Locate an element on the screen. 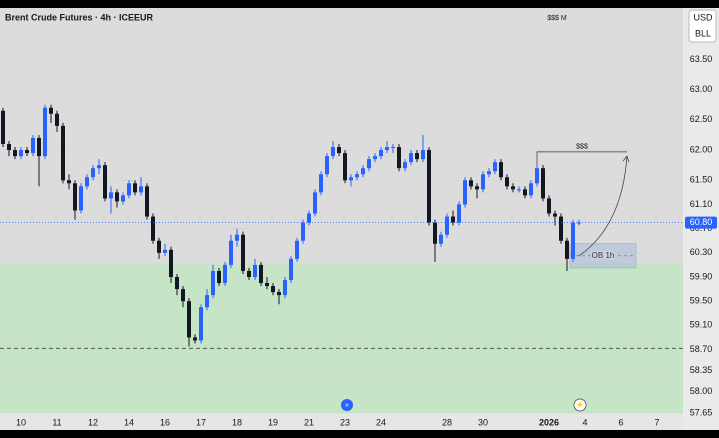  time-axis-bg is located at coordinates (341, 421).